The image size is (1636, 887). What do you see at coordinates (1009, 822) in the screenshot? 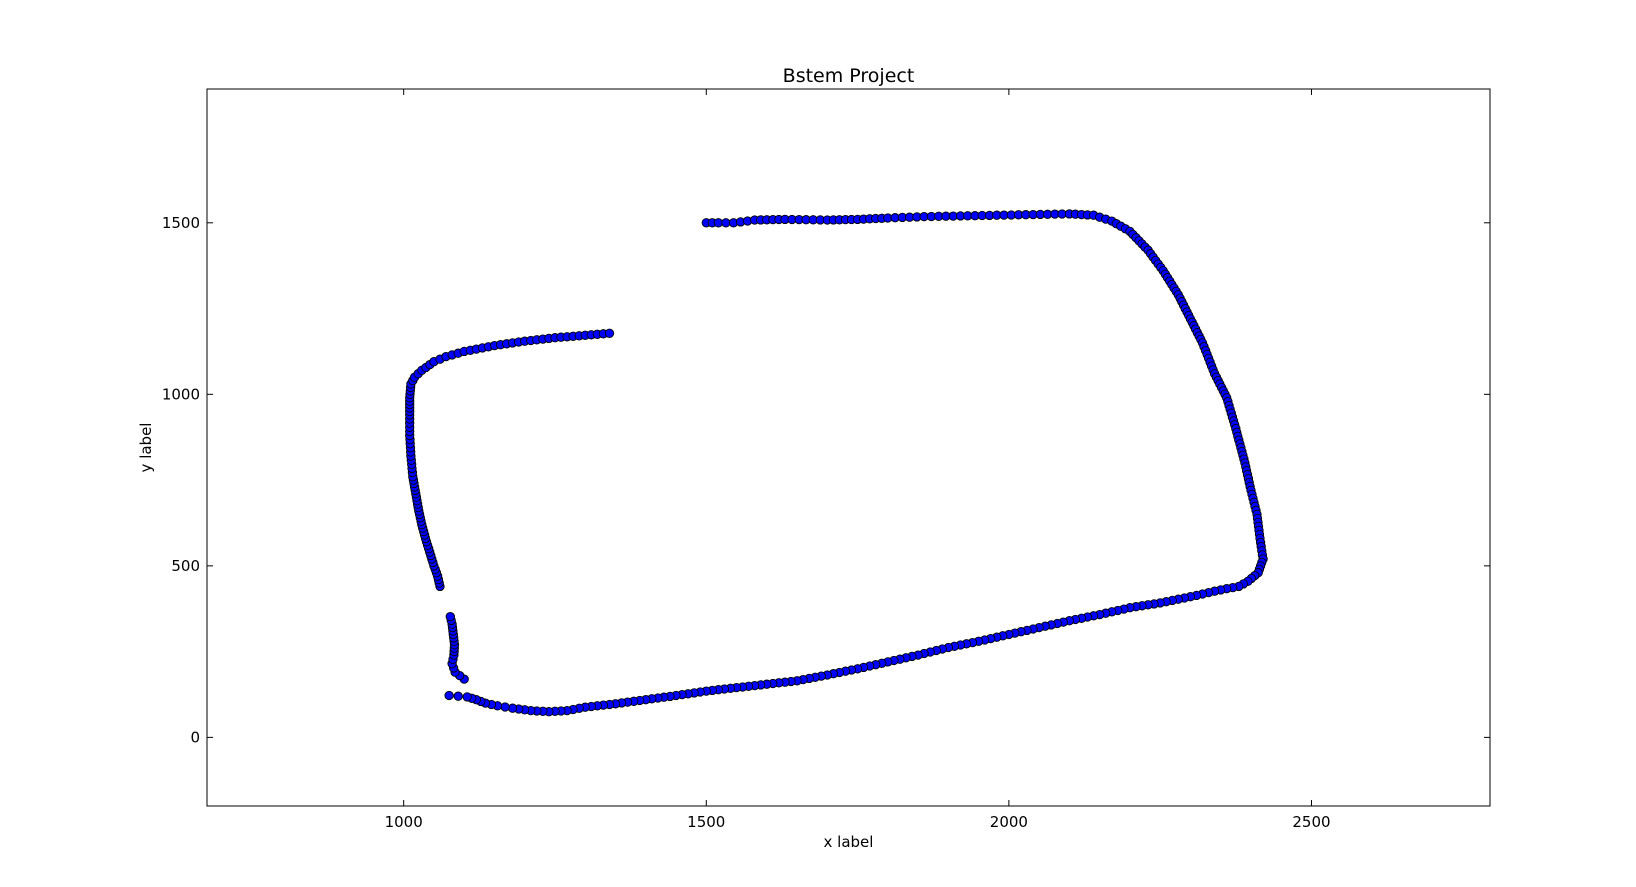
I see `x-tick-label: 2000` at bounding box center [1009, 822].